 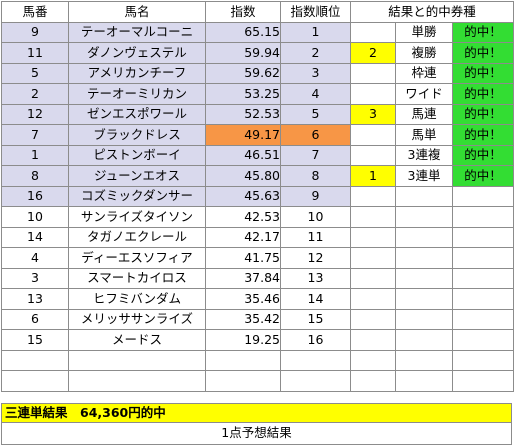 I want to click on footer-caption: 1点予想結果, so click(x=256, y=434).